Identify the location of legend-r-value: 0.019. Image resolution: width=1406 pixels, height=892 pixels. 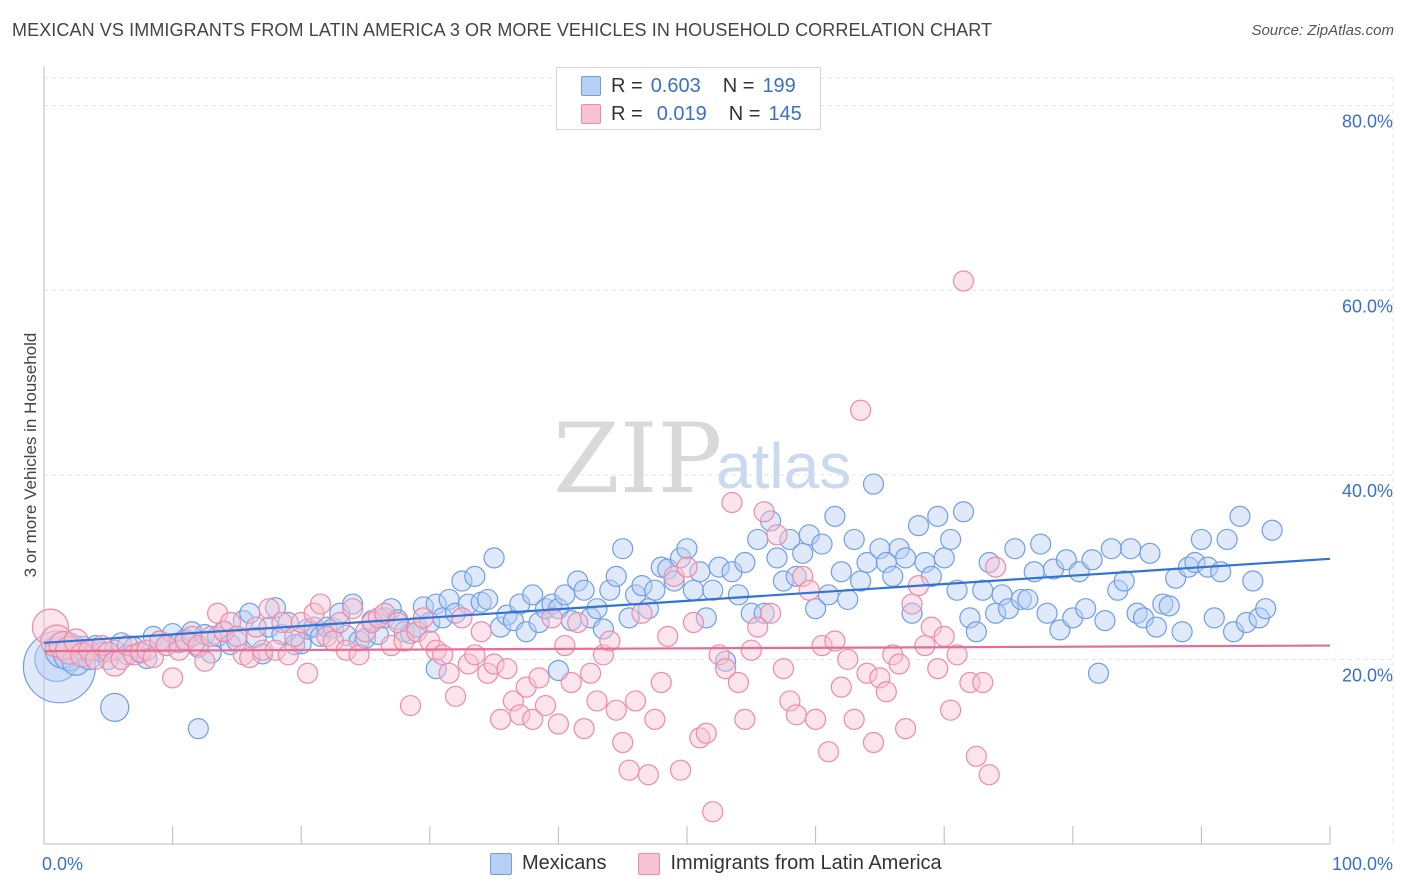
(681, 113).